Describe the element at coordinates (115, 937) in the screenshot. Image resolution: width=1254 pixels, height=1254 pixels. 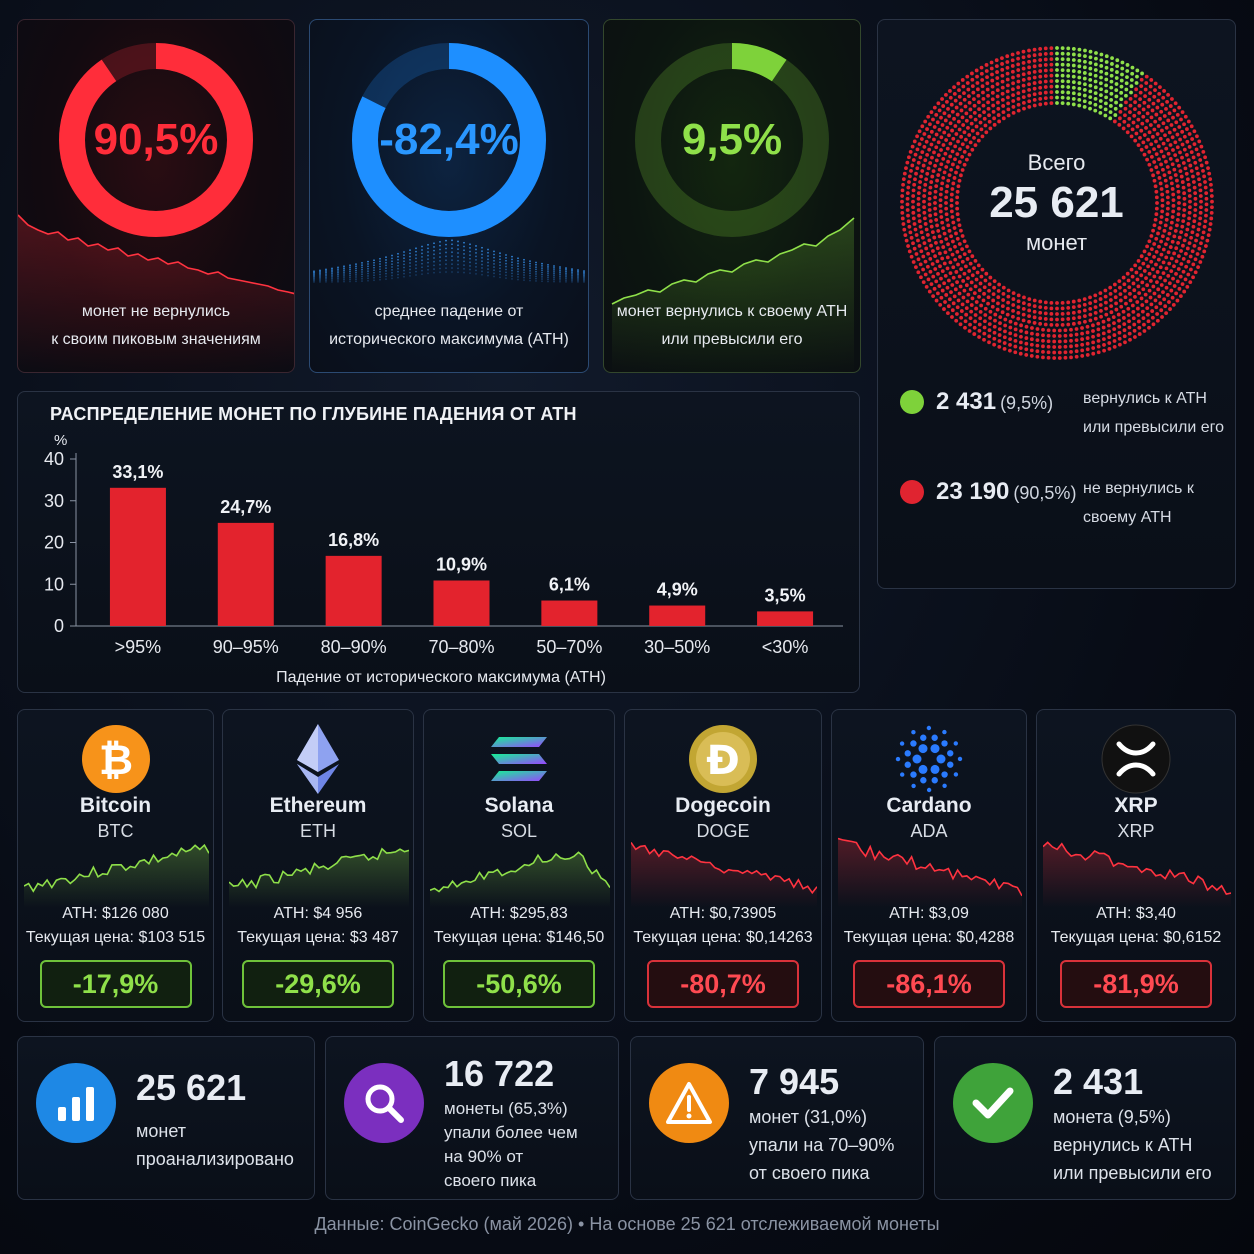
I see `coin-current-price: Текущая цена: $103 515` at that location.